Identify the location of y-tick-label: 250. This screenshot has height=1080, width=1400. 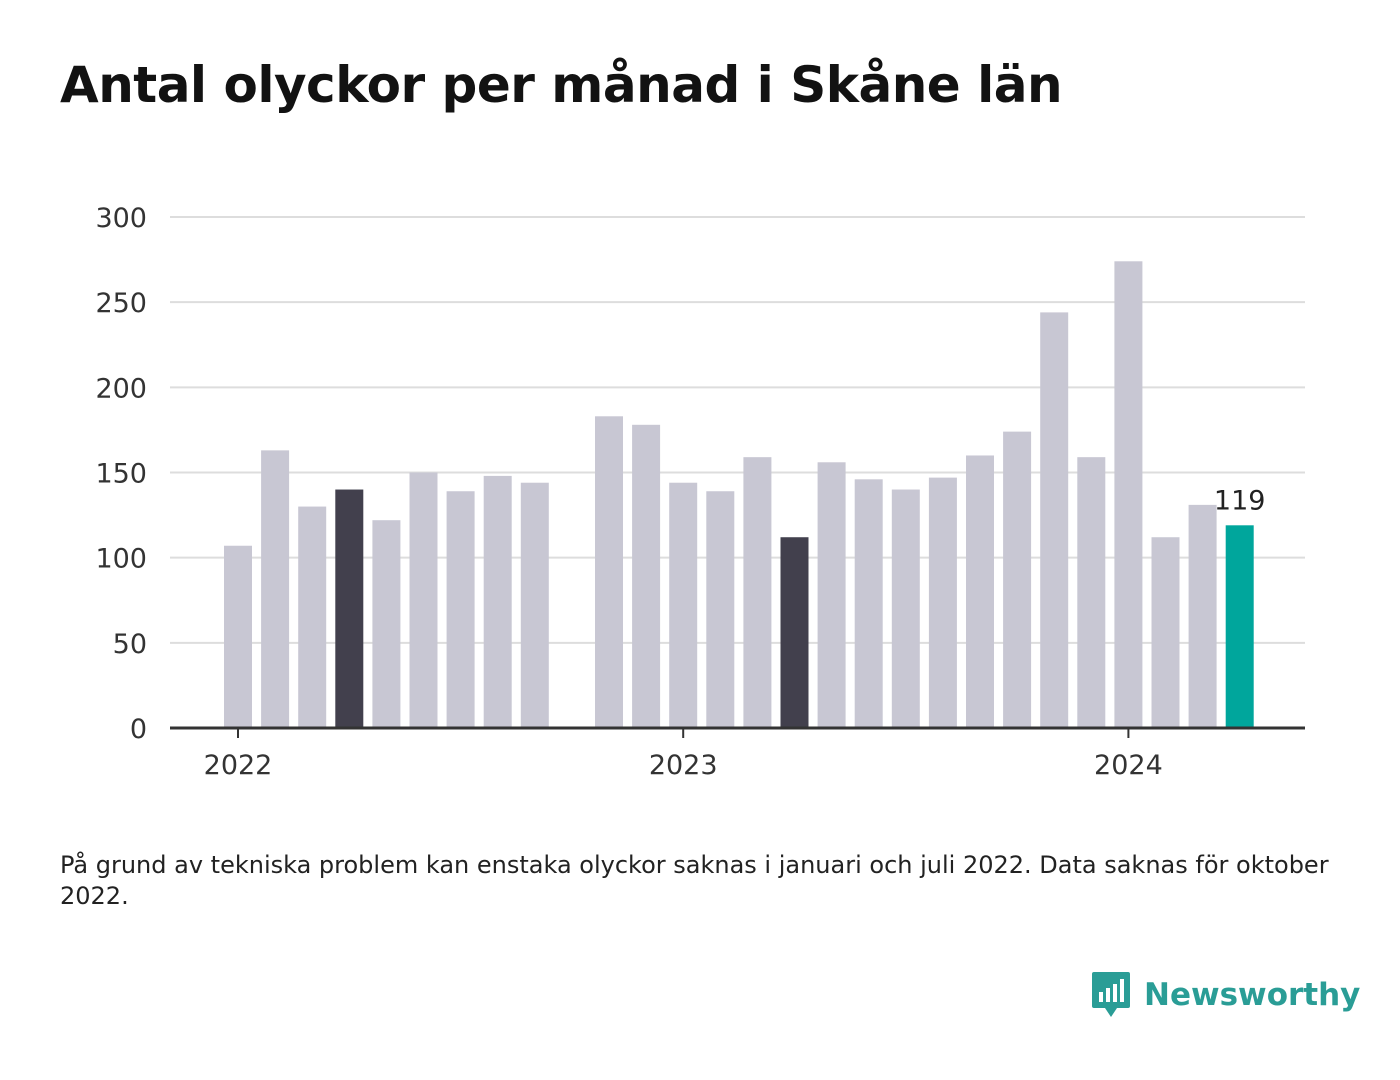
(121, 303).